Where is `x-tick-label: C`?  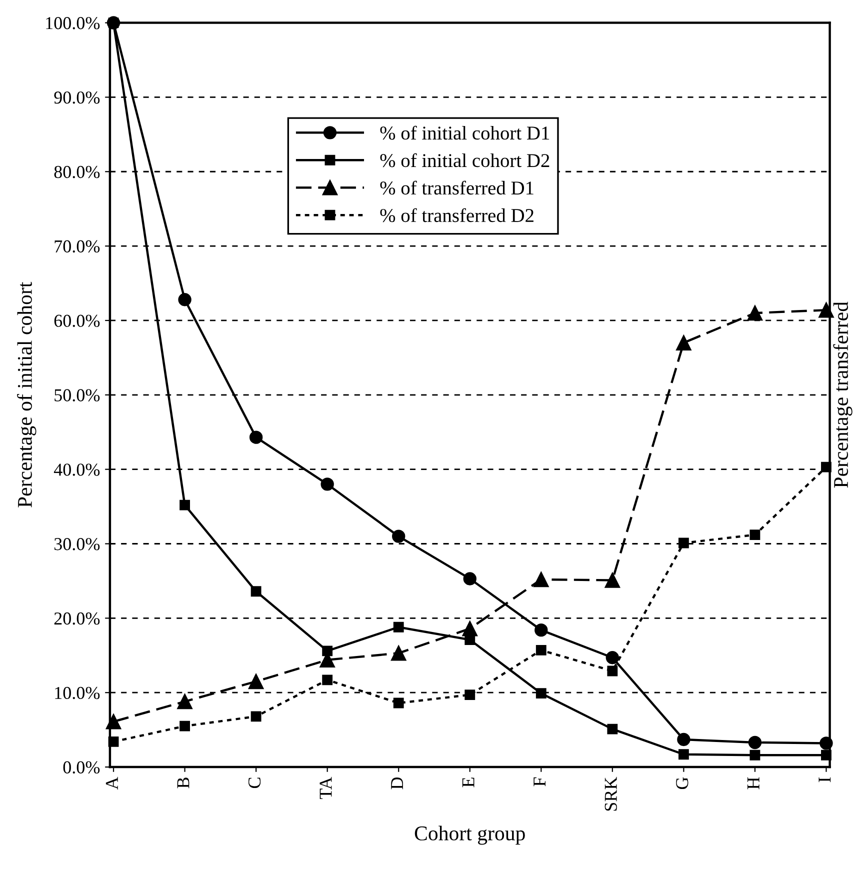
x-tick-label: C is located at coordinates (254, 783).